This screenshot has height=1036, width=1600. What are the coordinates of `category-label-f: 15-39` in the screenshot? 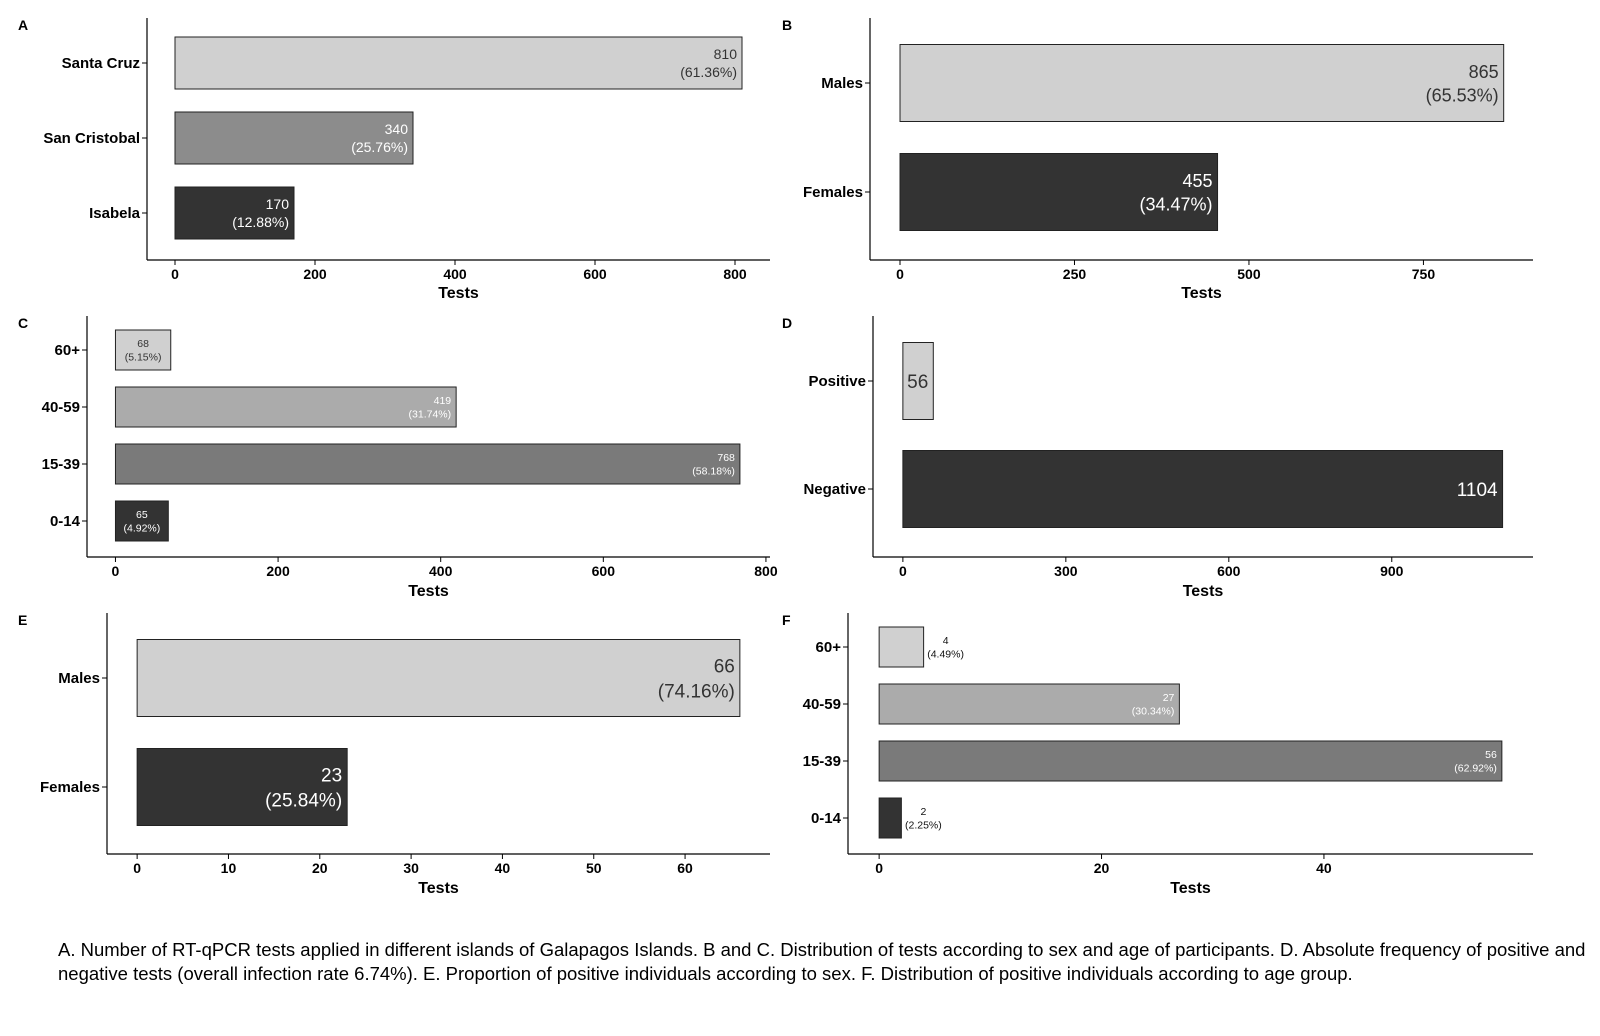 It's located at (822, 761).